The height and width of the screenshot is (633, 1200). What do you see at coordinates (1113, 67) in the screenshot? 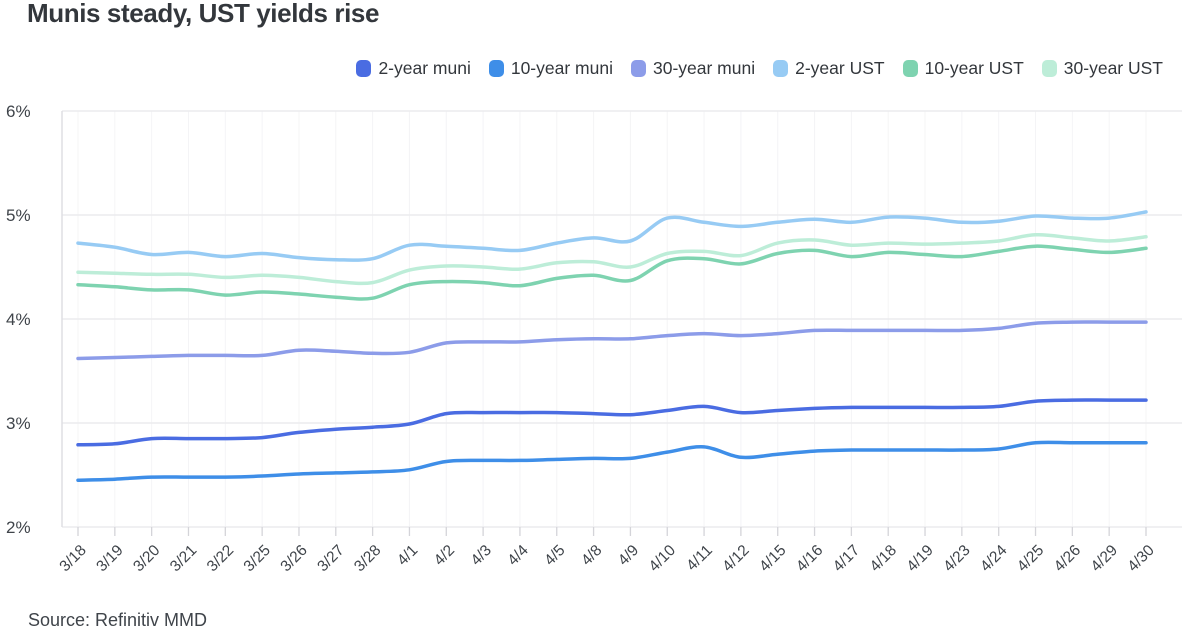
I see `legend-label: 30-year UST` at bounding box center [1113, 67].